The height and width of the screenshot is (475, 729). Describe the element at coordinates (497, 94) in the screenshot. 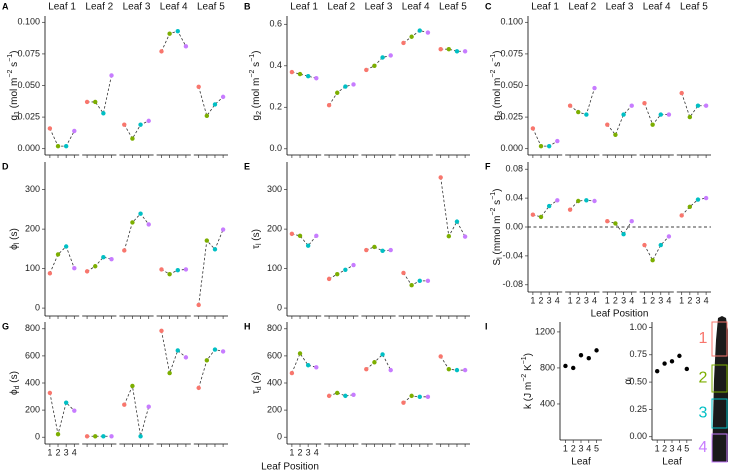

I see `y-label-part: (mol m` at that location.